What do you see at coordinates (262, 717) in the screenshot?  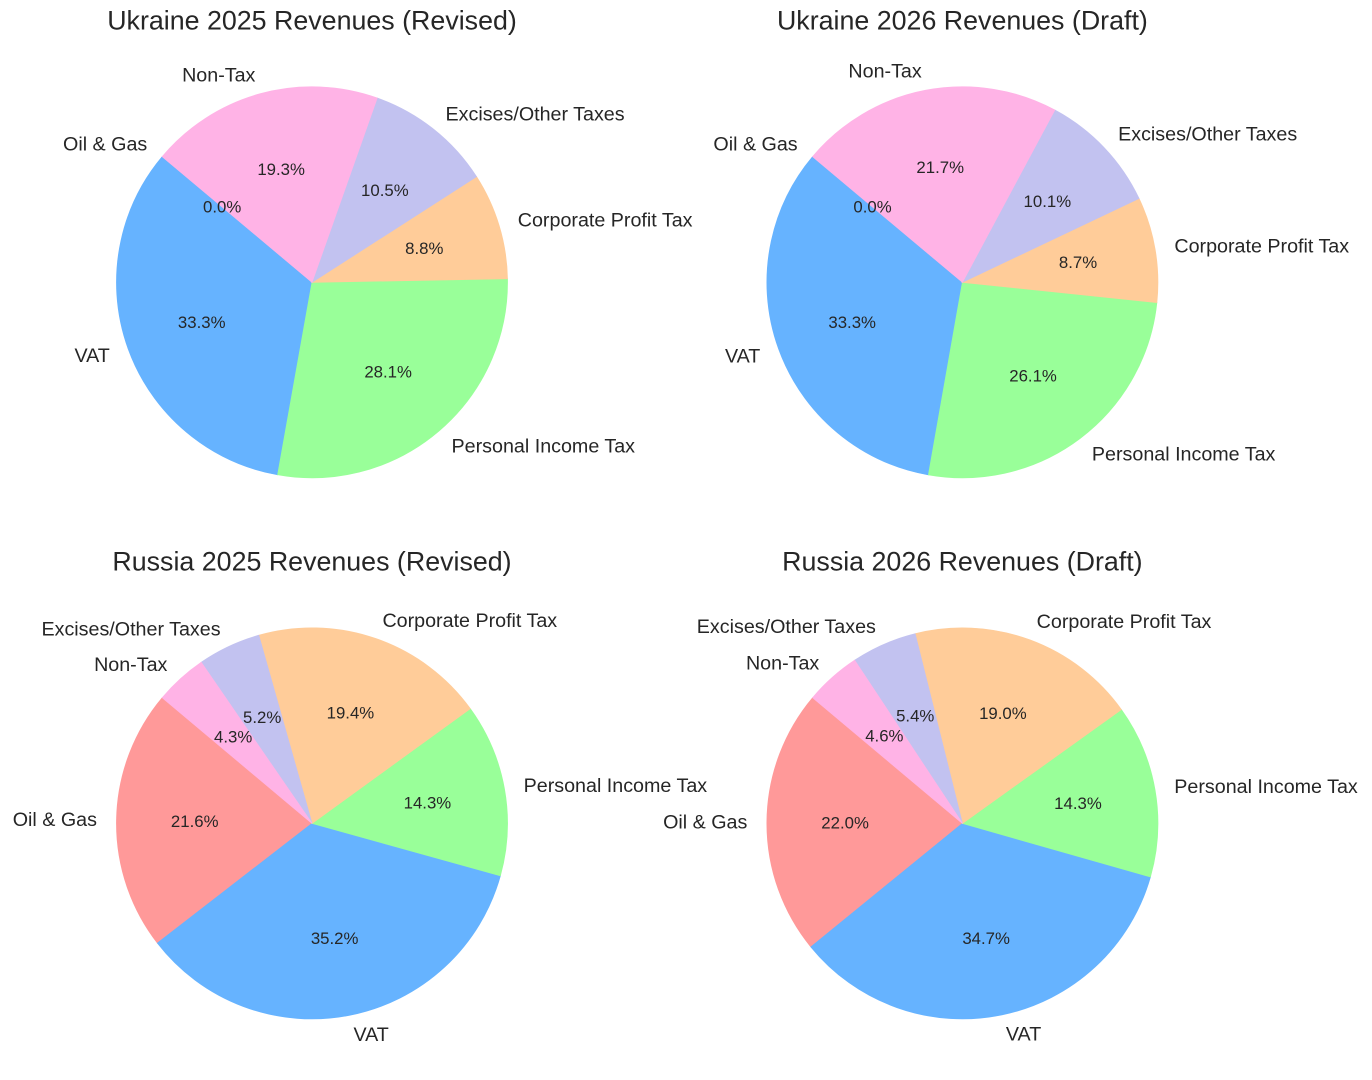 I see `svg-text: 5.2%` at bounding box center [262, 717].